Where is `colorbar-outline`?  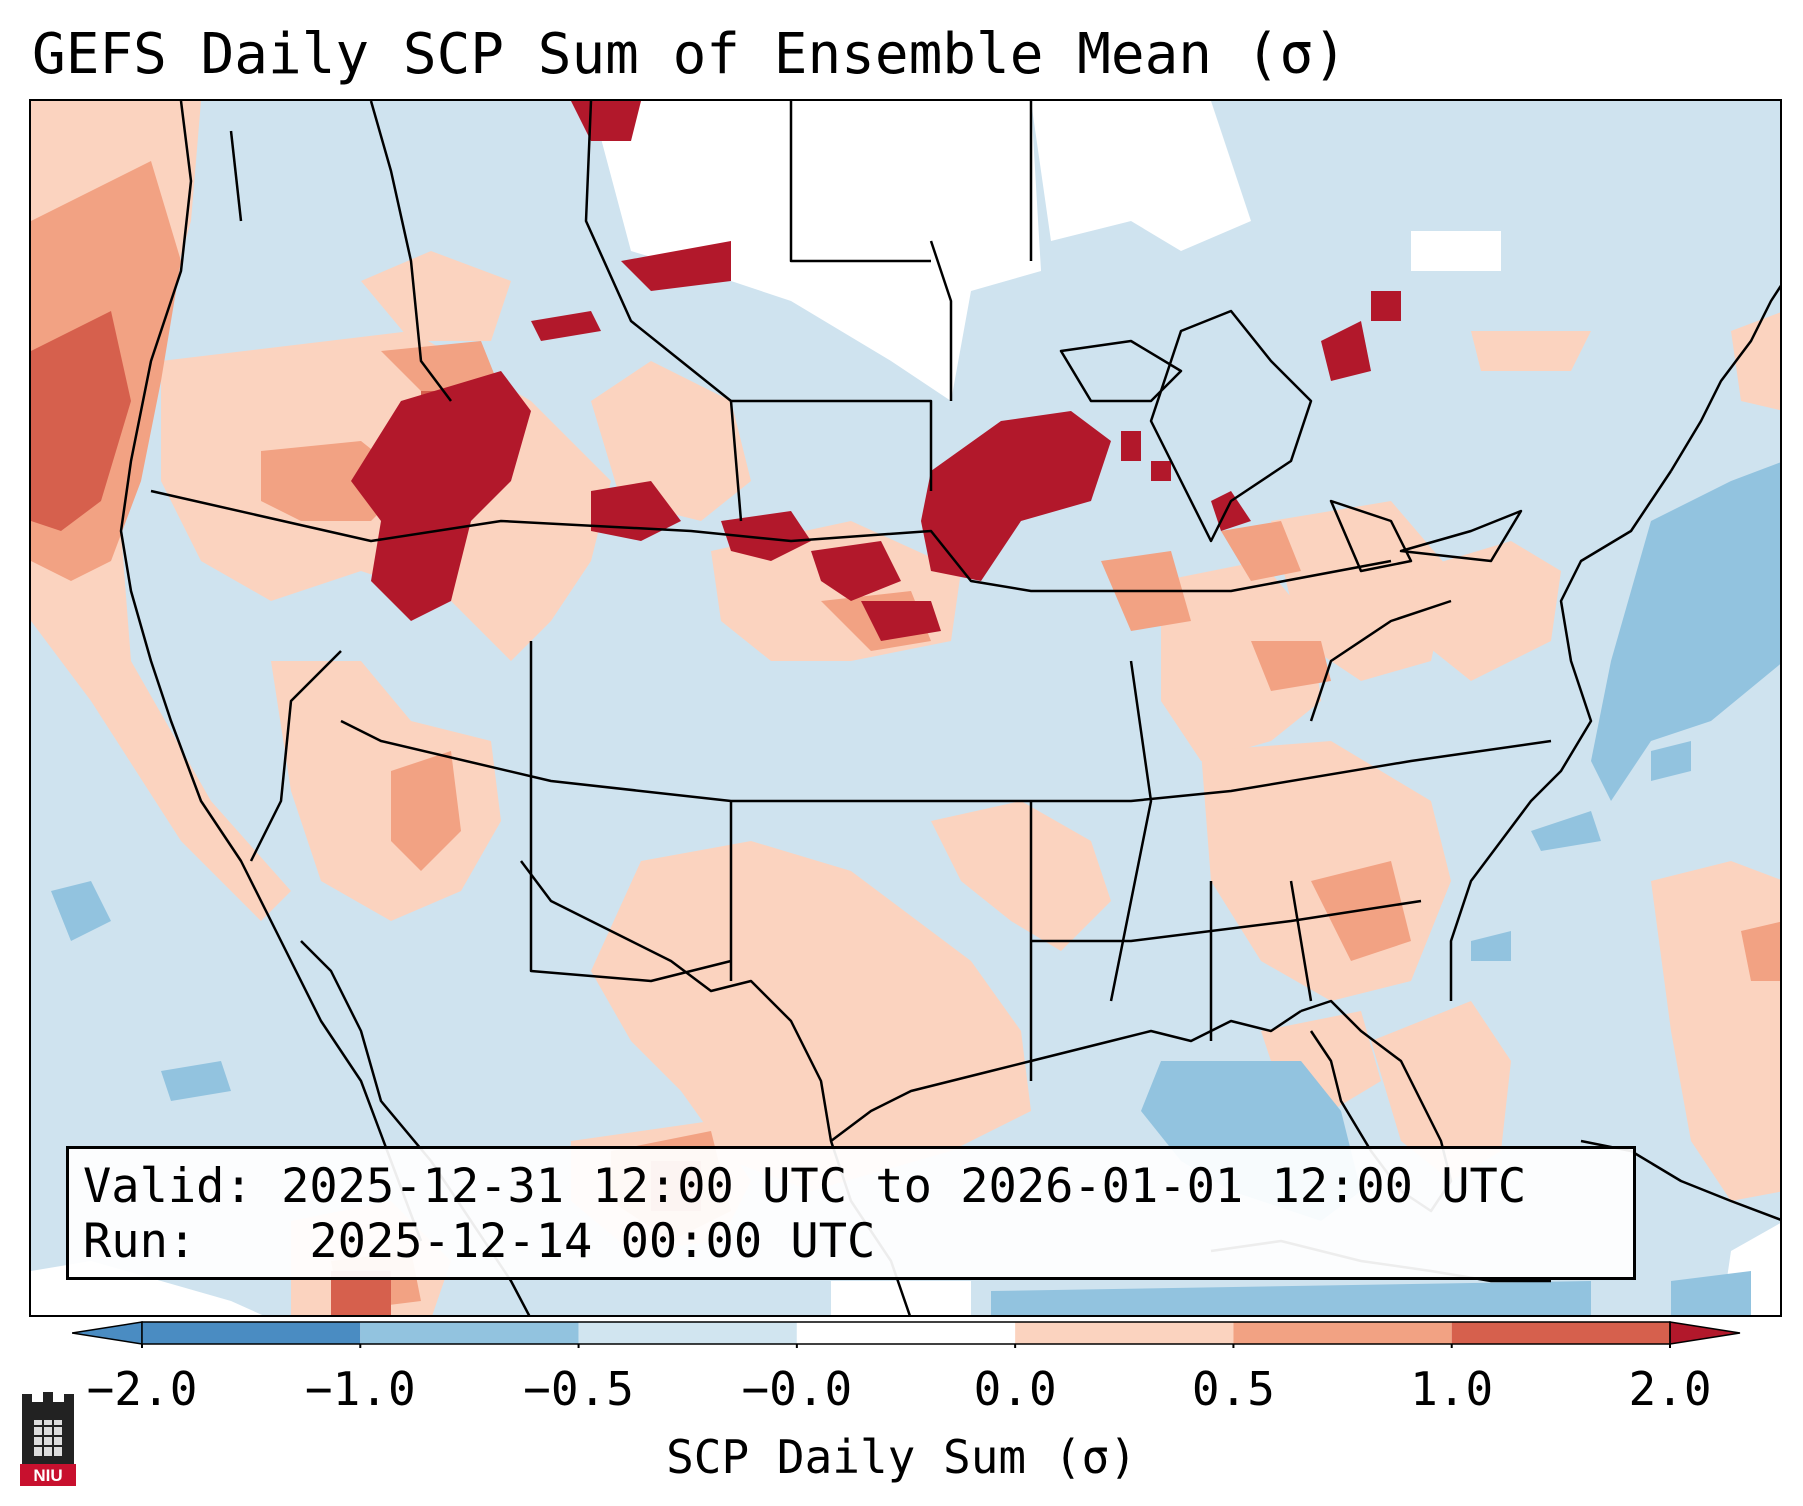
colorbar-outline is located at coordinates (906, 1333).